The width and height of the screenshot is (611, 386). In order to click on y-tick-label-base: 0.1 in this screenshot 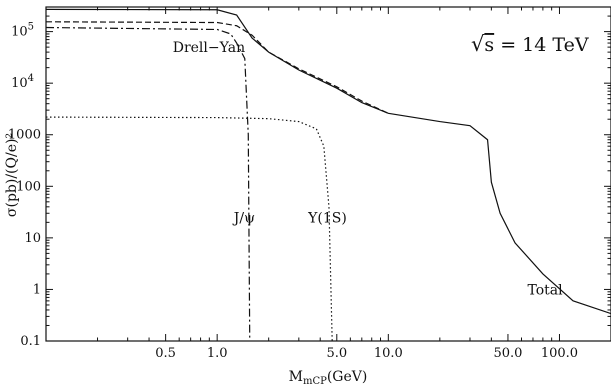, I will do `click(30, 341)`.